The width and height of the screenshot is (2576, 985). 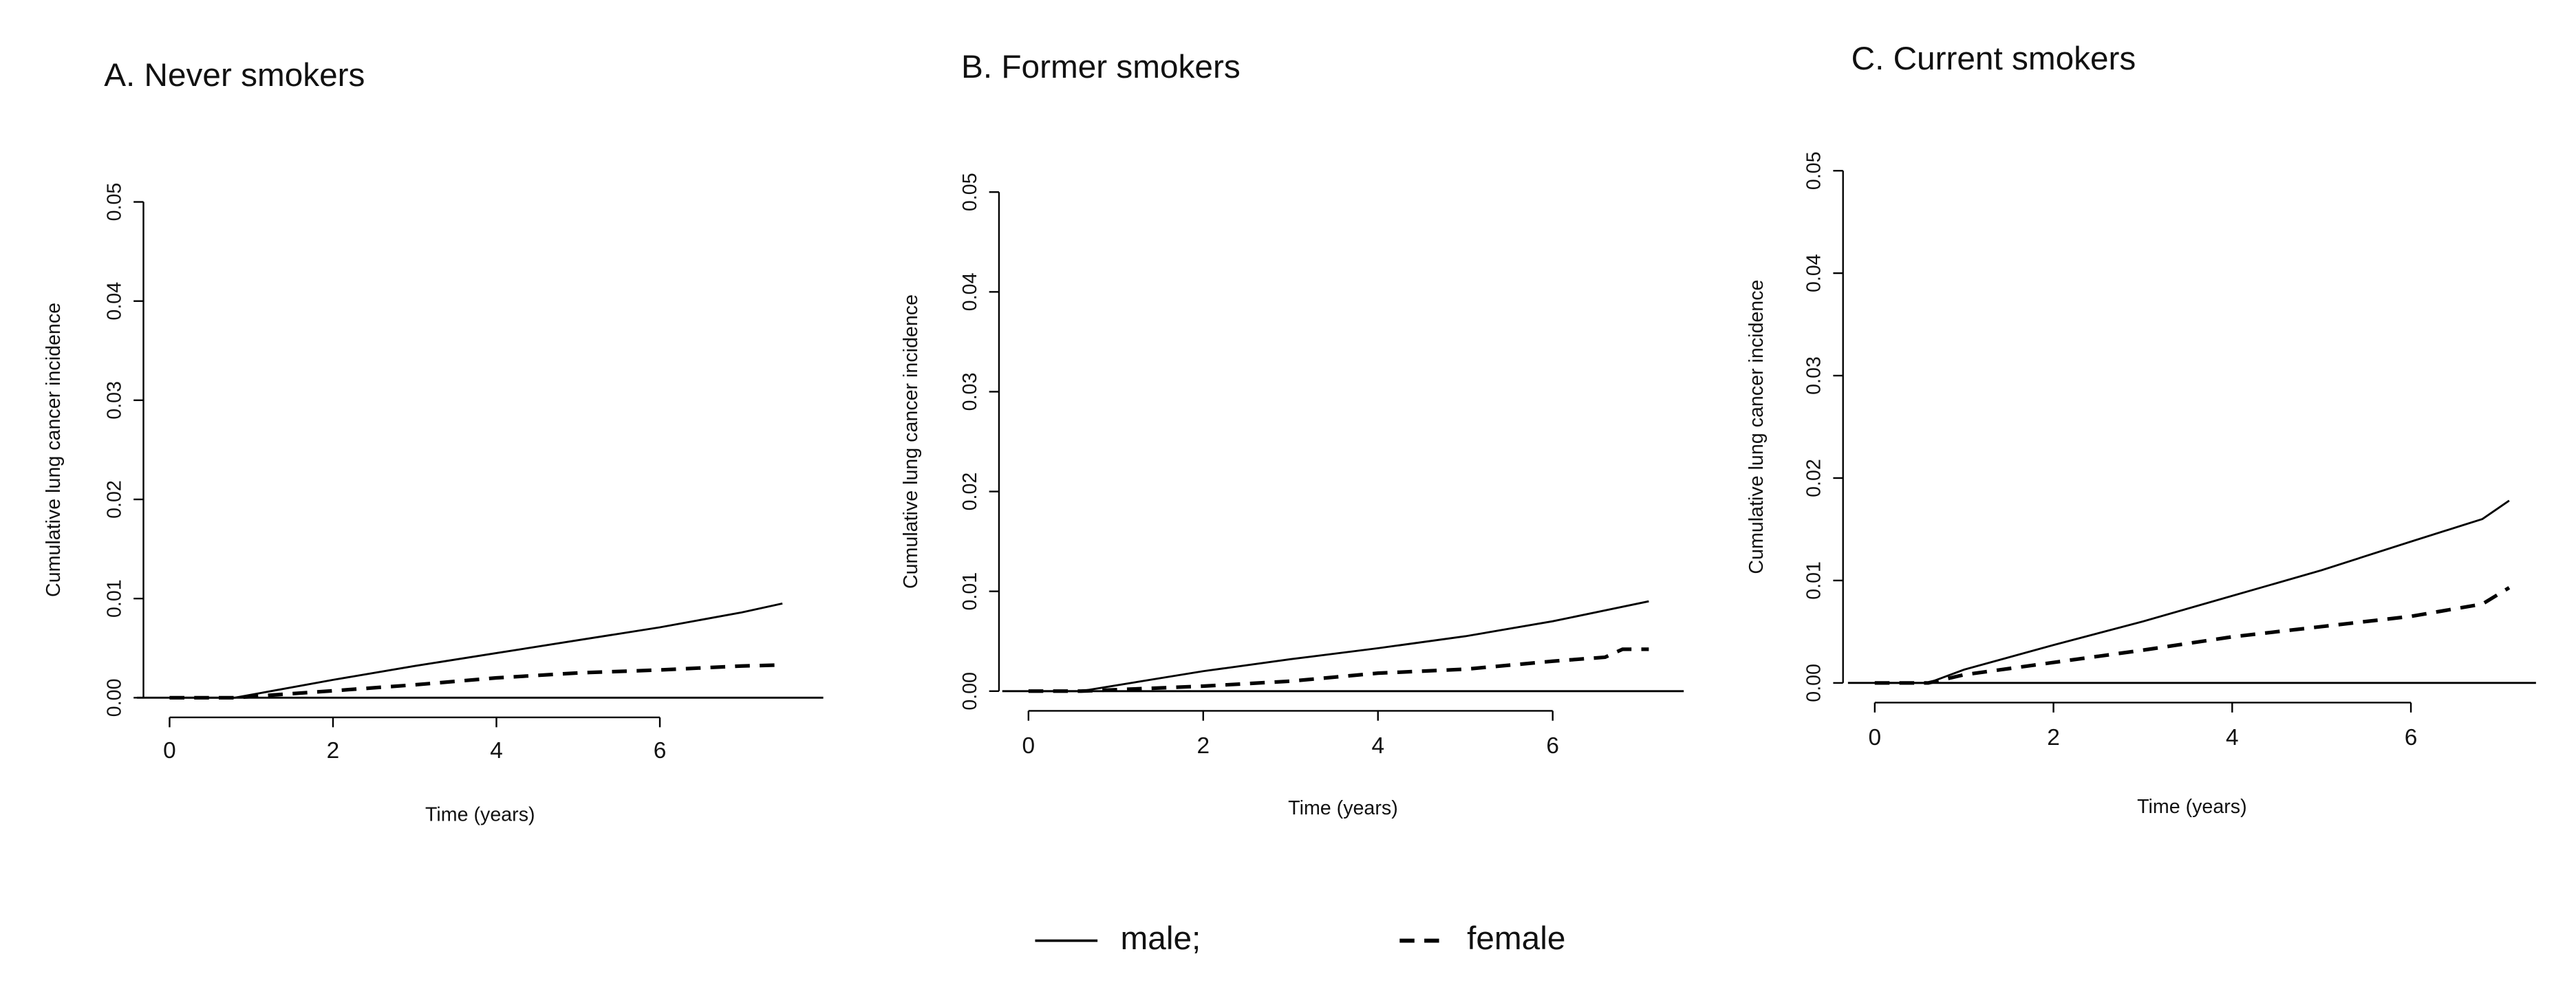 I want to click on chart-title: A. Never smokers, so click(x=234, y=75).